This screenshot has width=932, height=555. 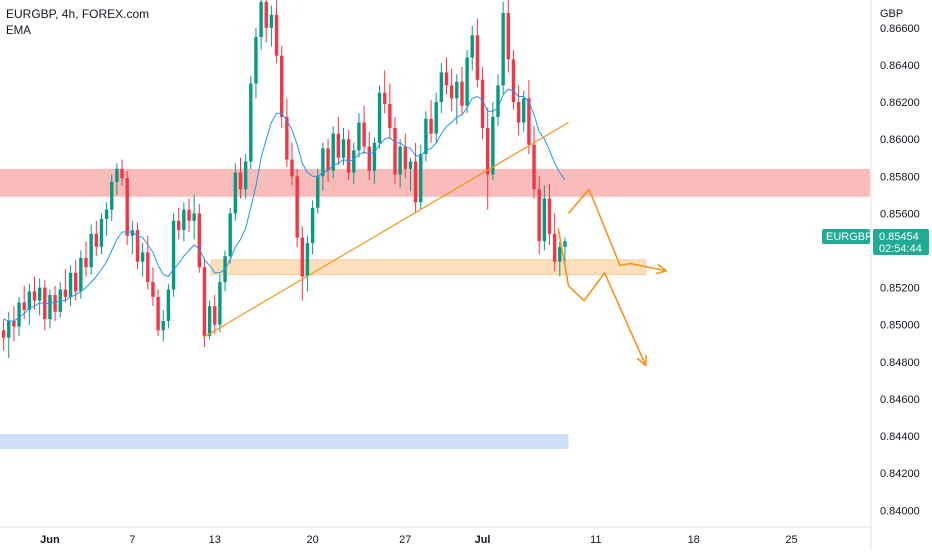 What do you see at coordinates (77, 23) in the screenshot?
I see `chart-legend: EURGBP, 4h, FOREX.com EMA` at bounding box center [77, 23].